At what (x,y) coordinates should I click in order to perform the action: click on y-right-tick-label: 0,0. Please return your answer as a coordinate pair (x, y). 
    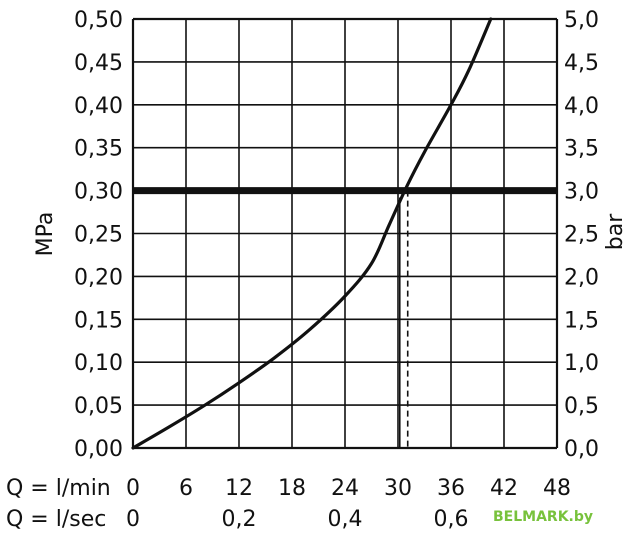
    Looking at the image, I should click on (581, 449).